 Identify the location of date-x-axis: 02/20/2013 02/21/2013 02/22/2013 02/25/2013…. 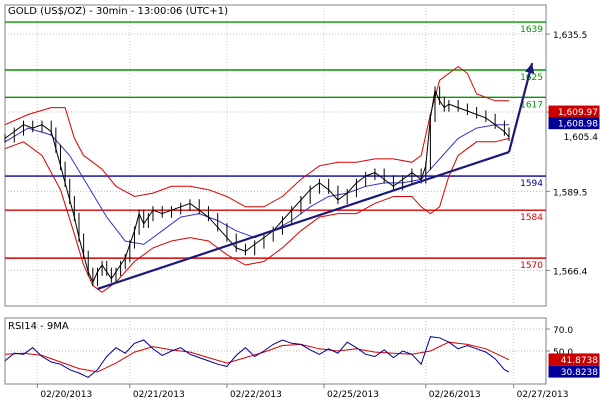
(302, 392).